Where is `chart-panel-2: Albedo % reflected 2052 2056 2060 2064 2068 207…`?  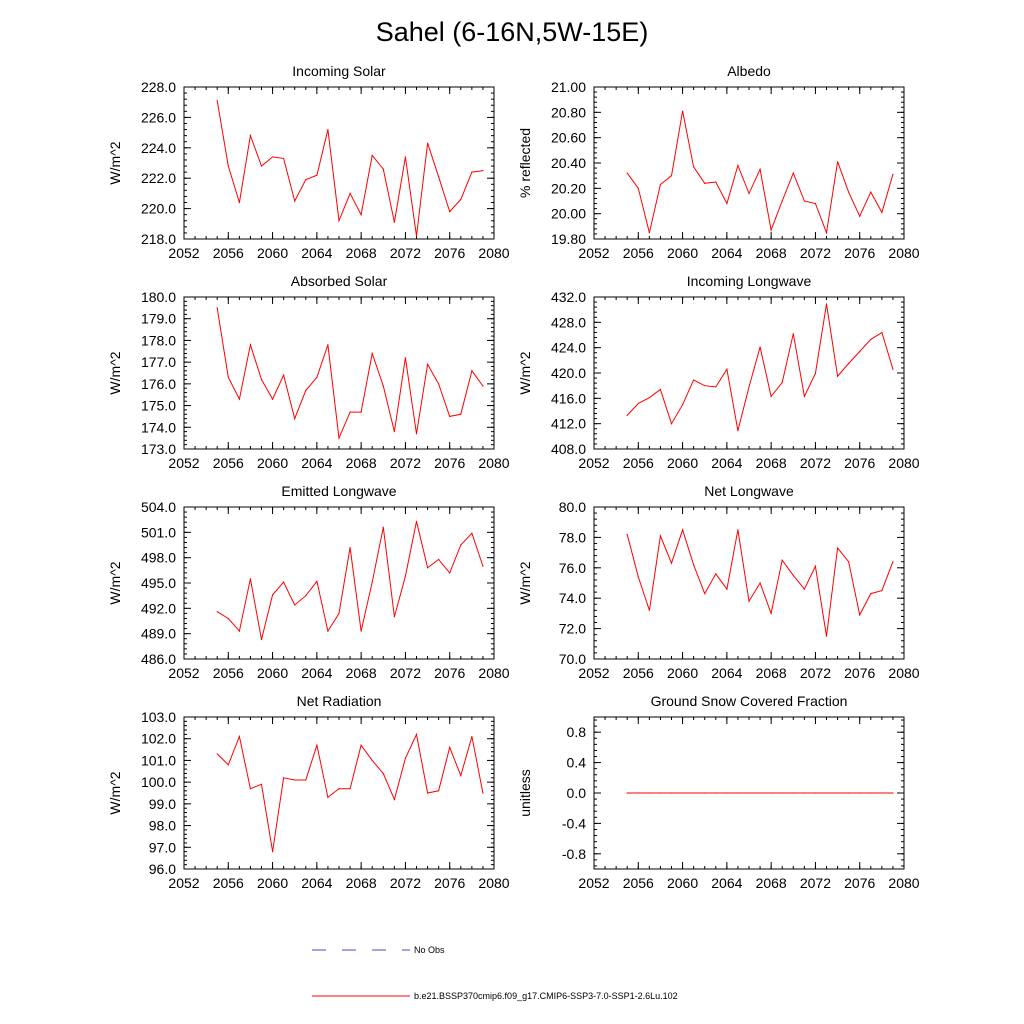 chart-panel-2: Albedo % reflected 2052 2056 2060 2064 2068 207… is located at coordinates (718, 162).